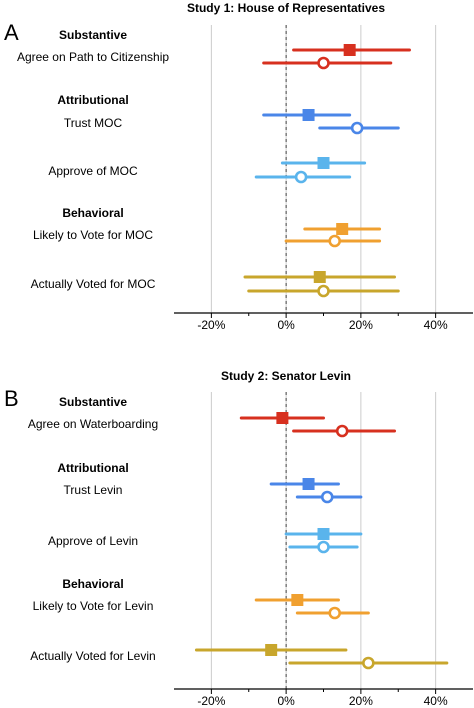  Describe the element at coordinates (93, 541) in the screenshot. I see `row-label: Approve of Levin` at that location.